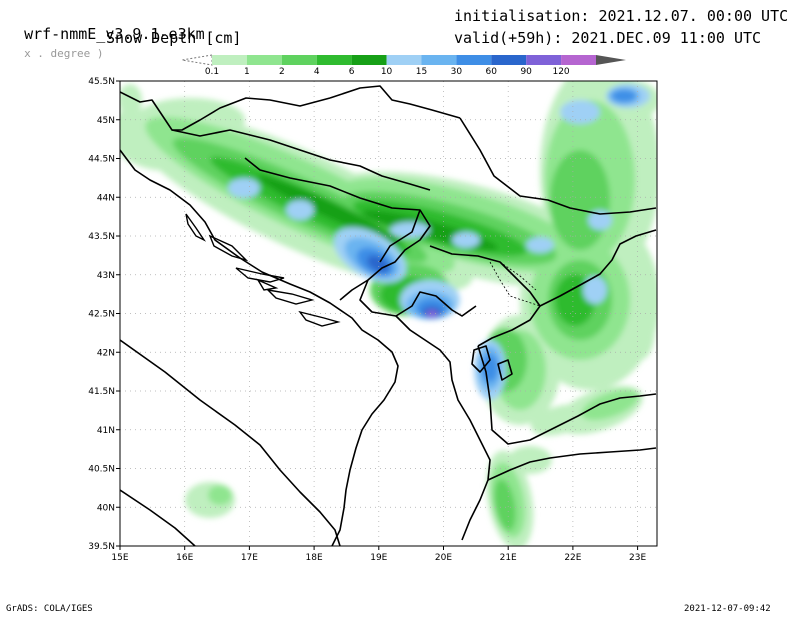 The image size is (800, 618). I want to click on lon-label: 15E, so click(119, 558).